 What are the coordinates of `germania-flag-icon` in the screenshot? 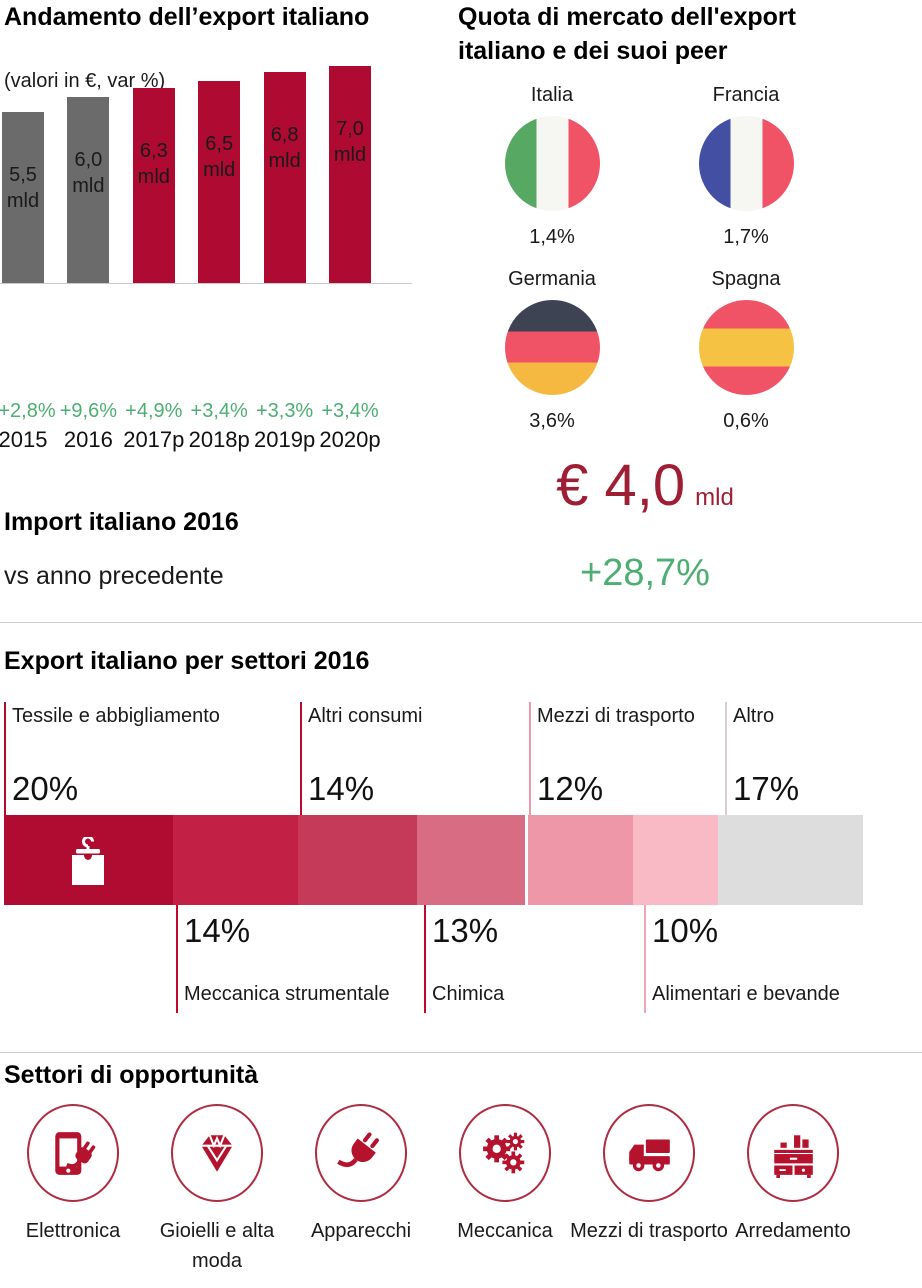 It's located at (552, 347).